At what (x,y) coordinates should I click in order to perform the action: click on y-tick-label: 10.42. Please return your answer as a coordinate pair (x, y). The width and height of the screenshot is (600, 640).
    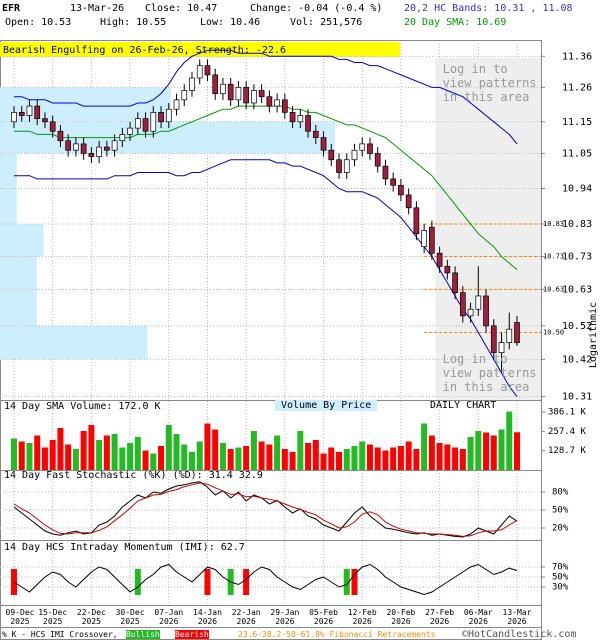
    Looking at the image, I should click on (577, 359).